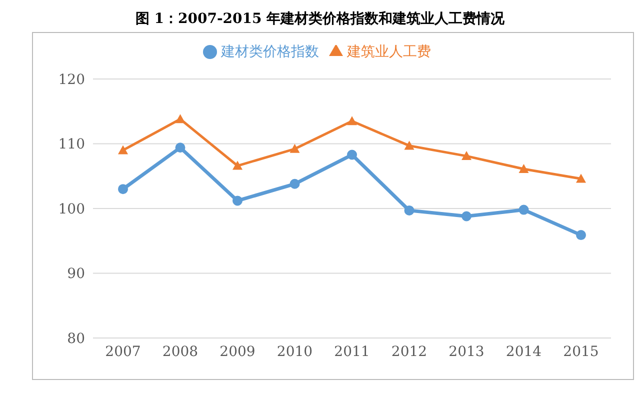 The width and height of the screenshot is (640, 395). I want to click on y-tick-label: 80, so click(76, 338).